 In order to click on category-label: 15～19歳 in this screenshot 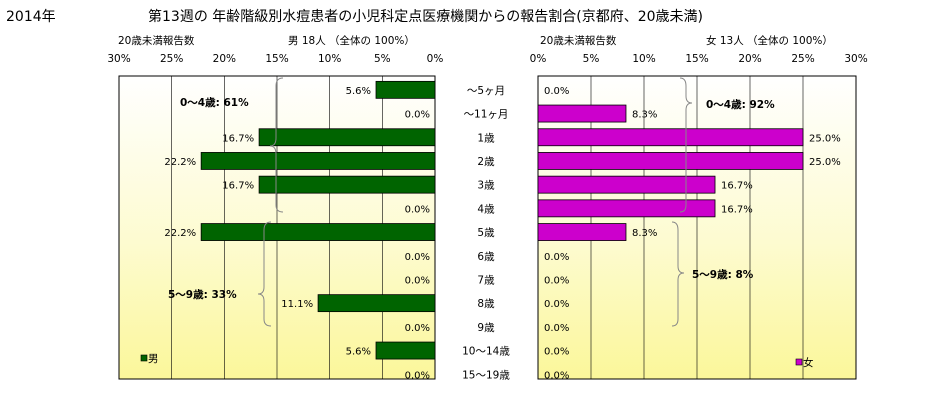, I will do `click(486, 375)`.